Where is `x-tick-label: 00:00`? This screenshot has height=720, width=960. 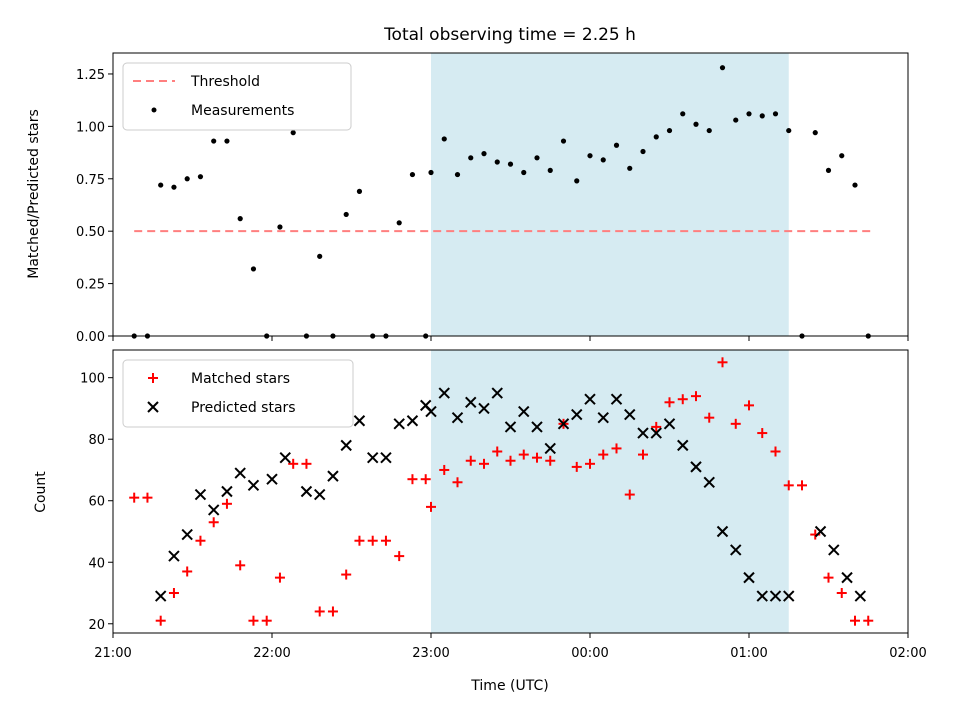 x-tick-label: 00:00 is located at coordinates (589, 653).